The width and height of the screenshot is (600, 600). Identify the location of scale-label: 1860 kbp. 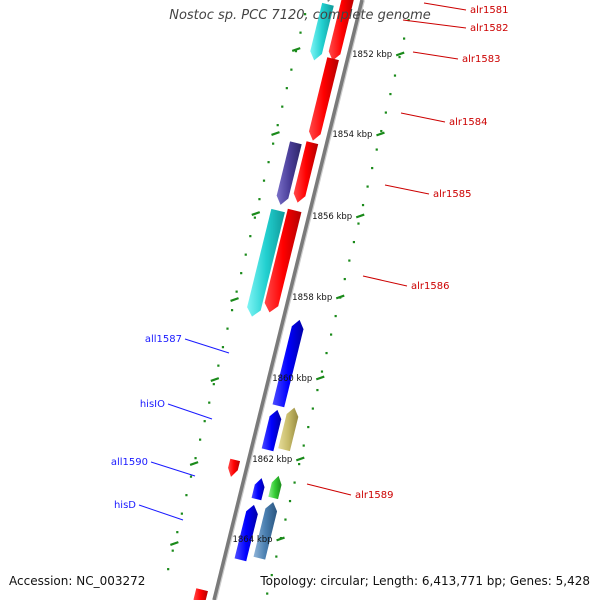
(292, 379).